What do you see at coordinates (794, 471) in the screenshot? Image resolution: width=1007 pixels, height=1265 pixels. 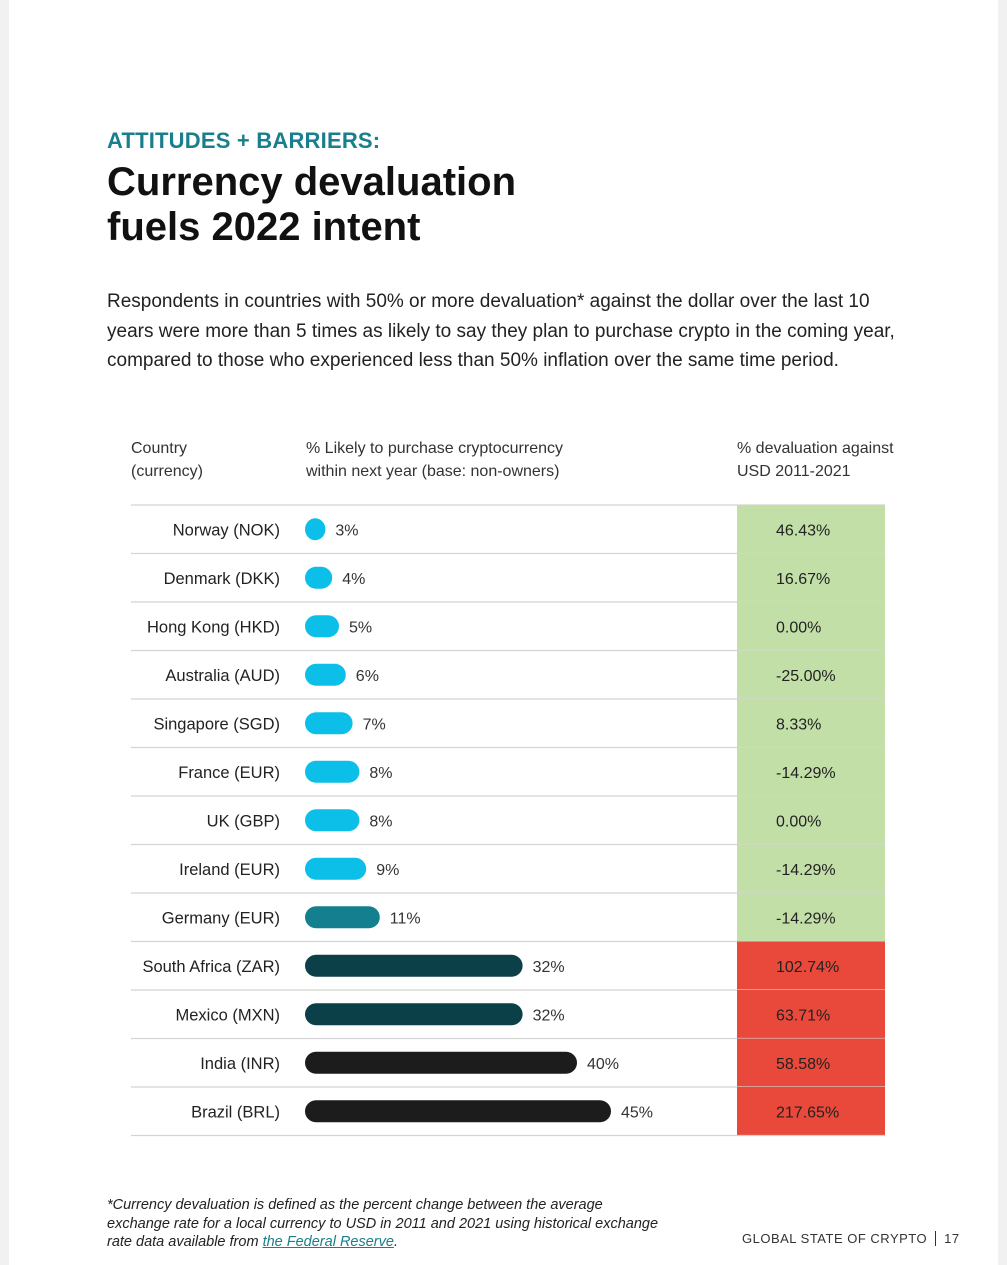 I see `column-header-deval-line2: USD 2011-2021` at bounding box center [794, 471].